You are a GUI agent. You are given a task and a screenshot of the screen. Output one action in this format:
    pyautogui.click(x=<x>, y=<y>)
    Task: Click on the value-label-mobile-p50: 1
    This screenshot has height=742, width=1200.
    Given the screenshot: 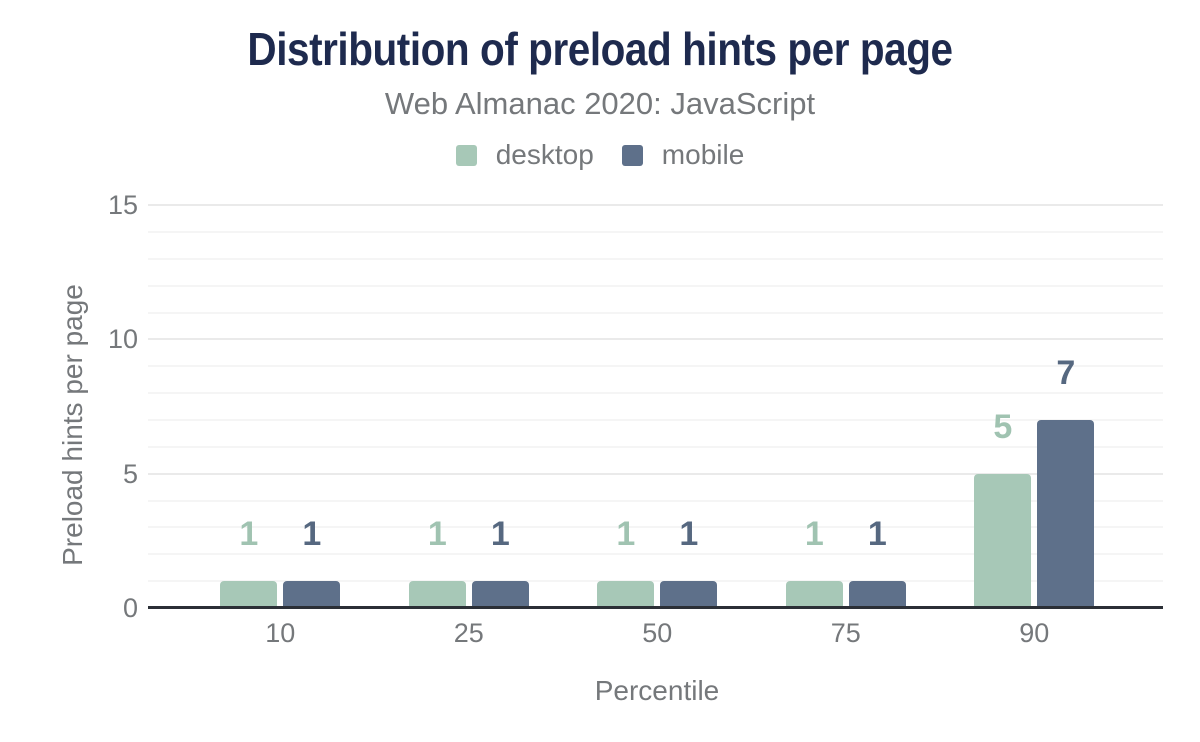 What is the action you would take?
    pyautogui.click(x=689, y=534)
    